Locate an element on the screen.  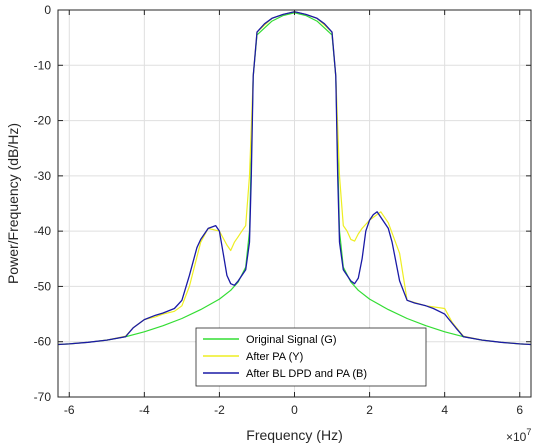
x-tick-label: -2 is located at coordinates (219, 410).